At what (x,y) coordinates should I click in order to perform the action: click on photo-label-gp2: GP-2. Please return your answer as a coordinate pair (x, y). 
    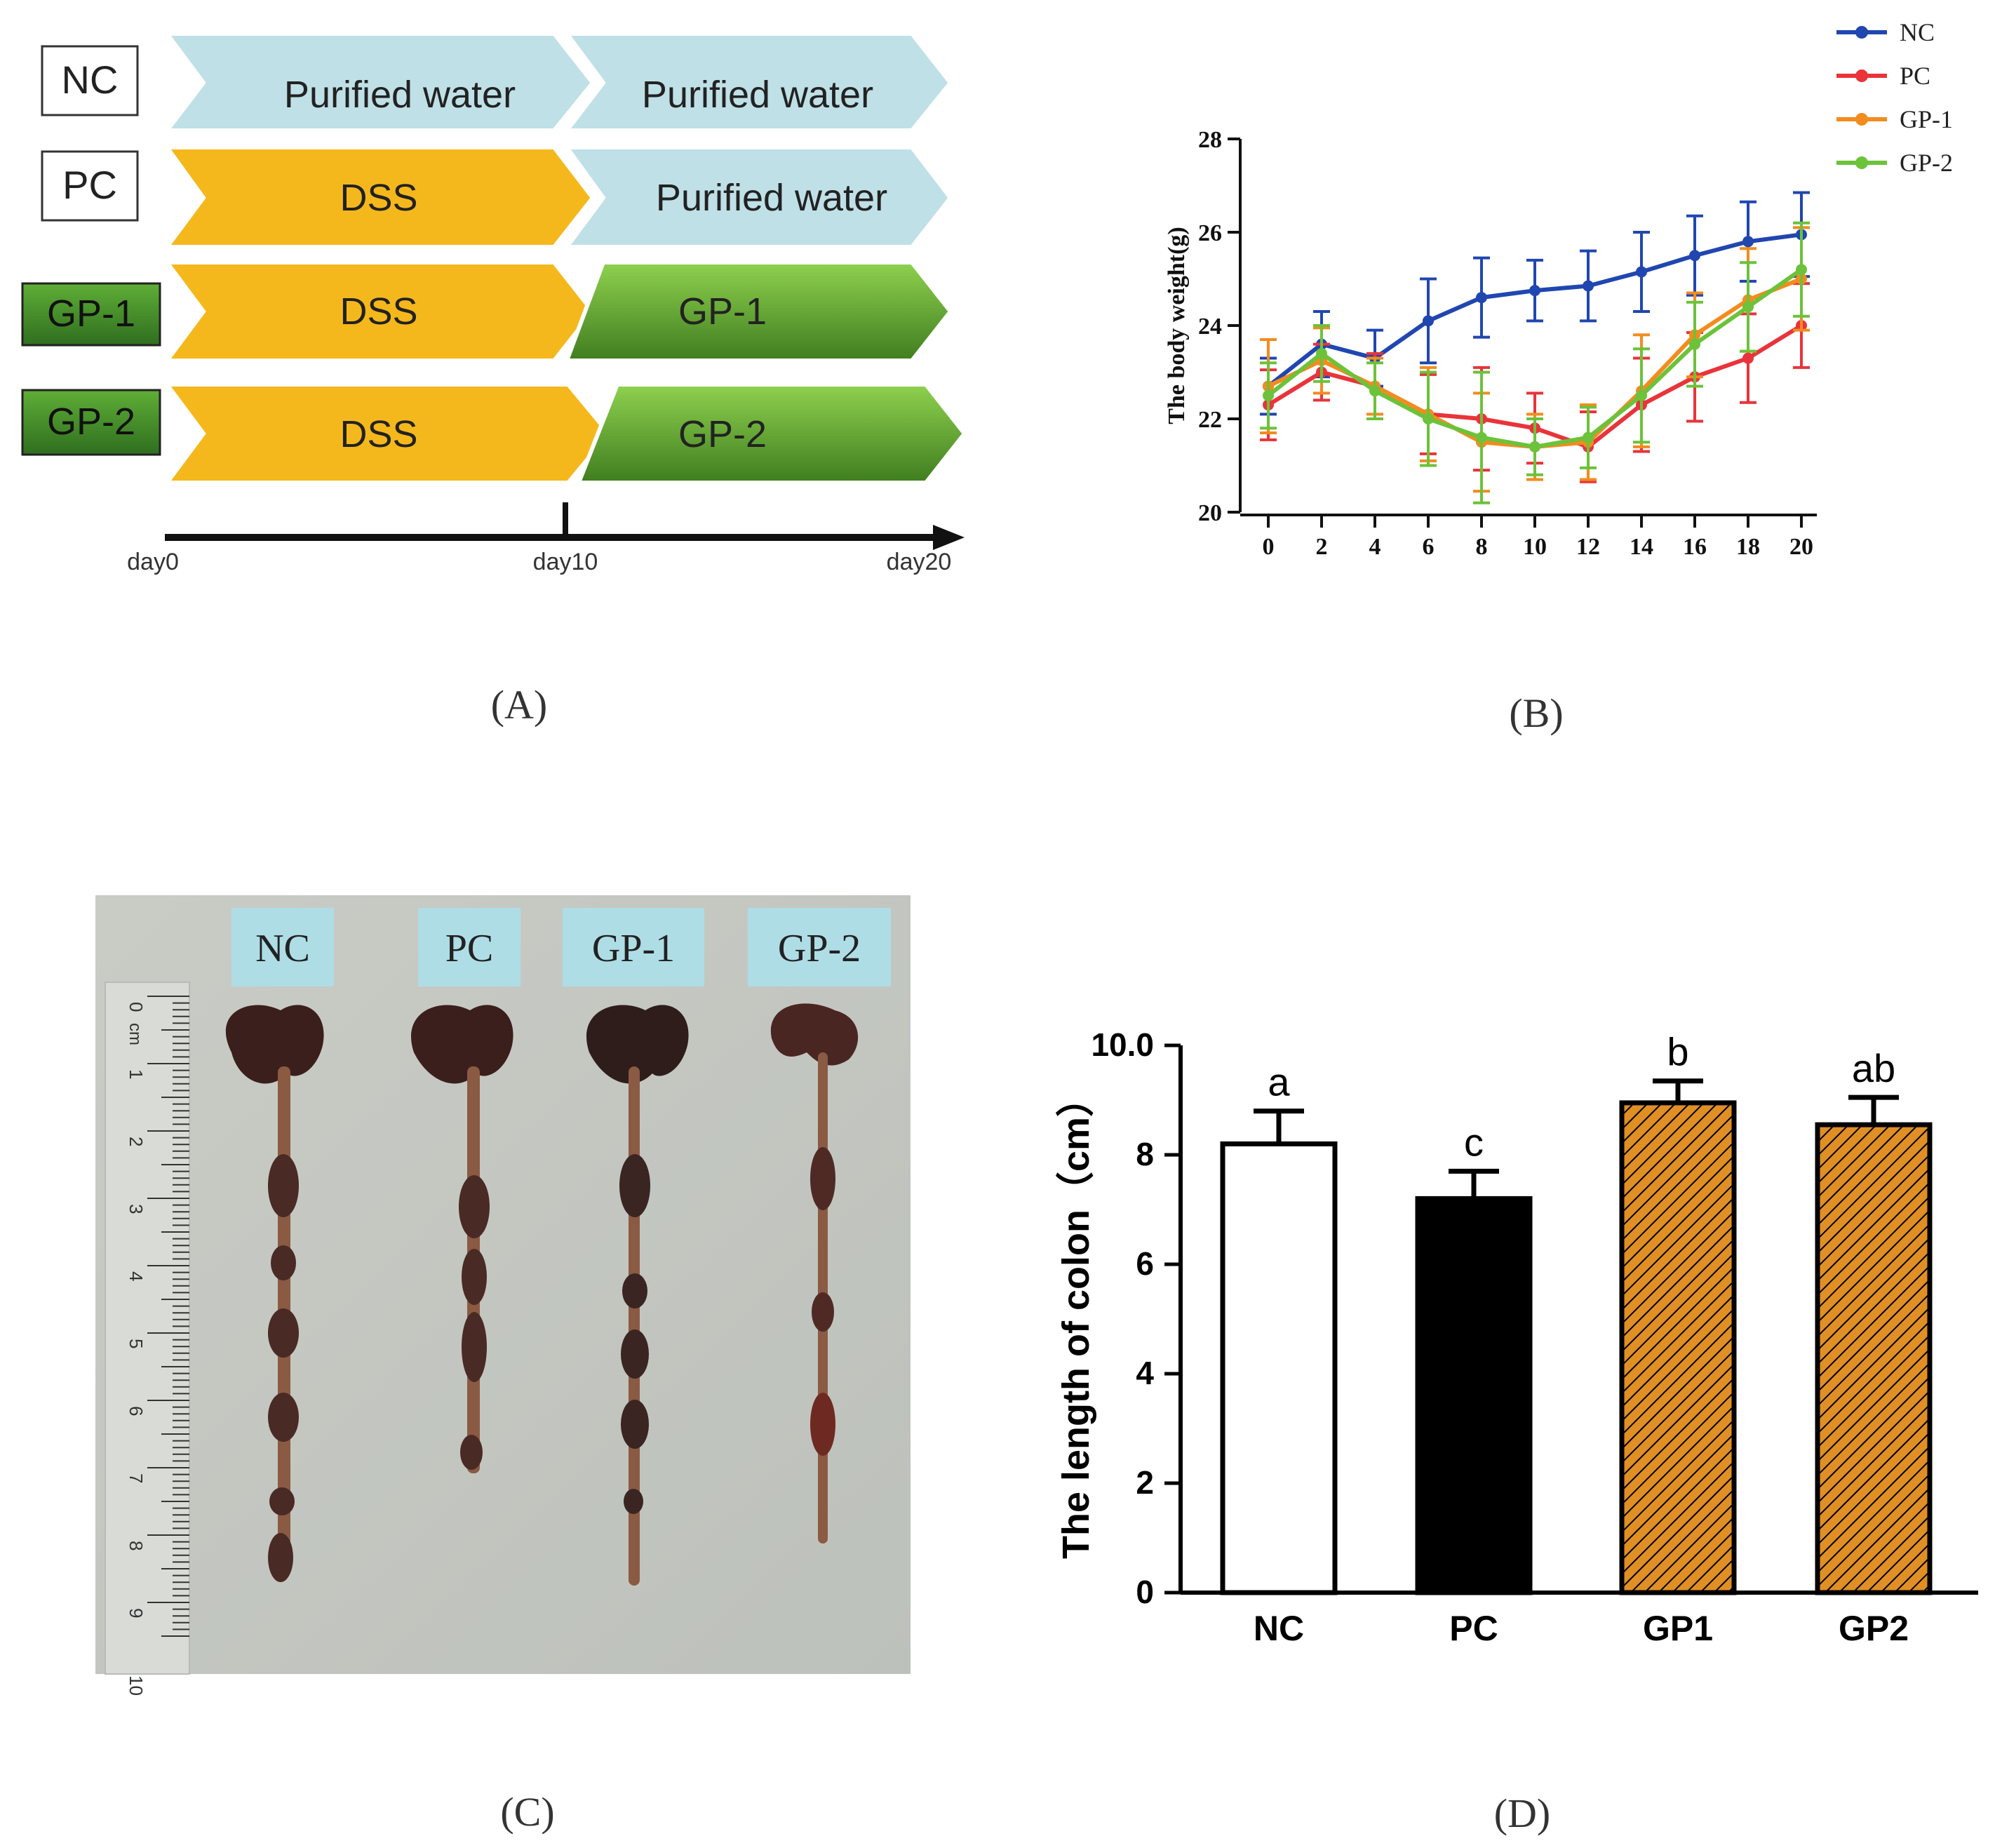
    Looking at the image, I should click on (819, 948).